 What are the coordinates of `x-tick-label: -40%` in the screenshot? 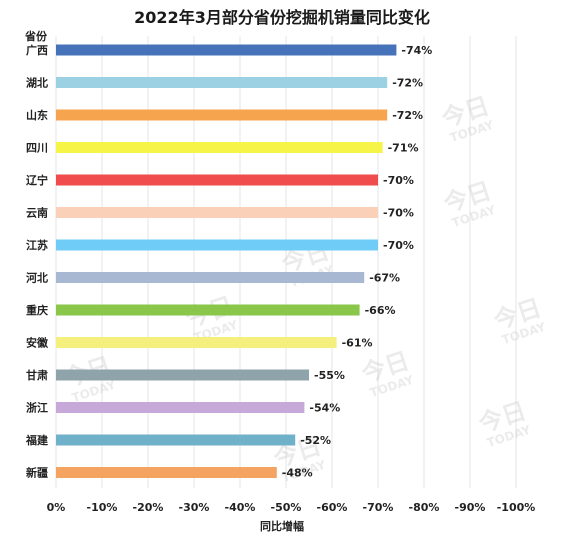 It's located at (240, 507).